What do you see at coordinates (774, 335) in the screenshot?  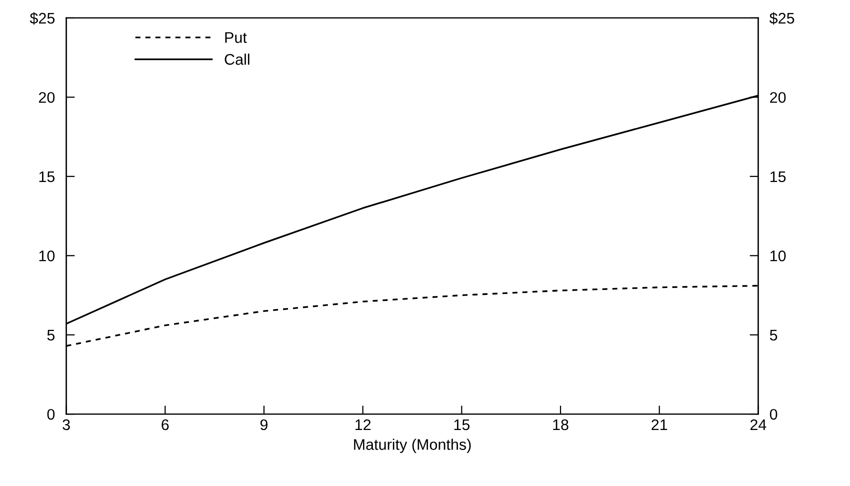 I see `y2-tick-label: 5` at bounding box center [774, 335].